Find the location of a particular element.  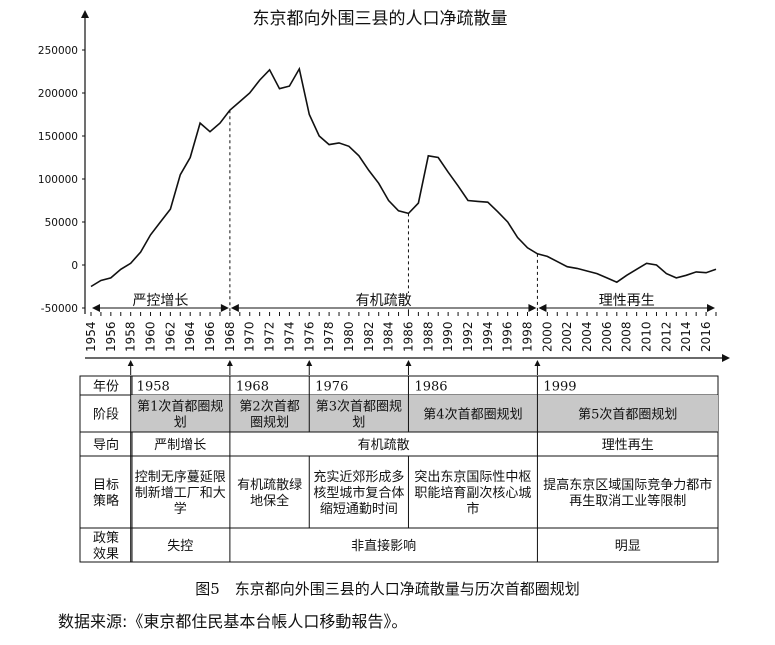

table-cell-text: 圈规划 is located at coordinates (269, 423).